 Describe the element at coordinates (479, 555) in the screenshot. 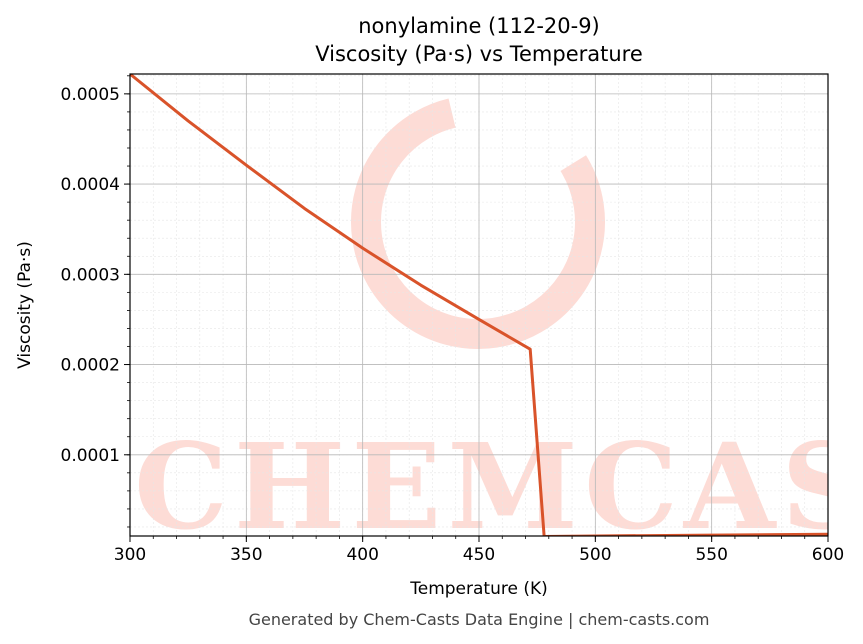

I see `x-tick-label: 450` at that location.